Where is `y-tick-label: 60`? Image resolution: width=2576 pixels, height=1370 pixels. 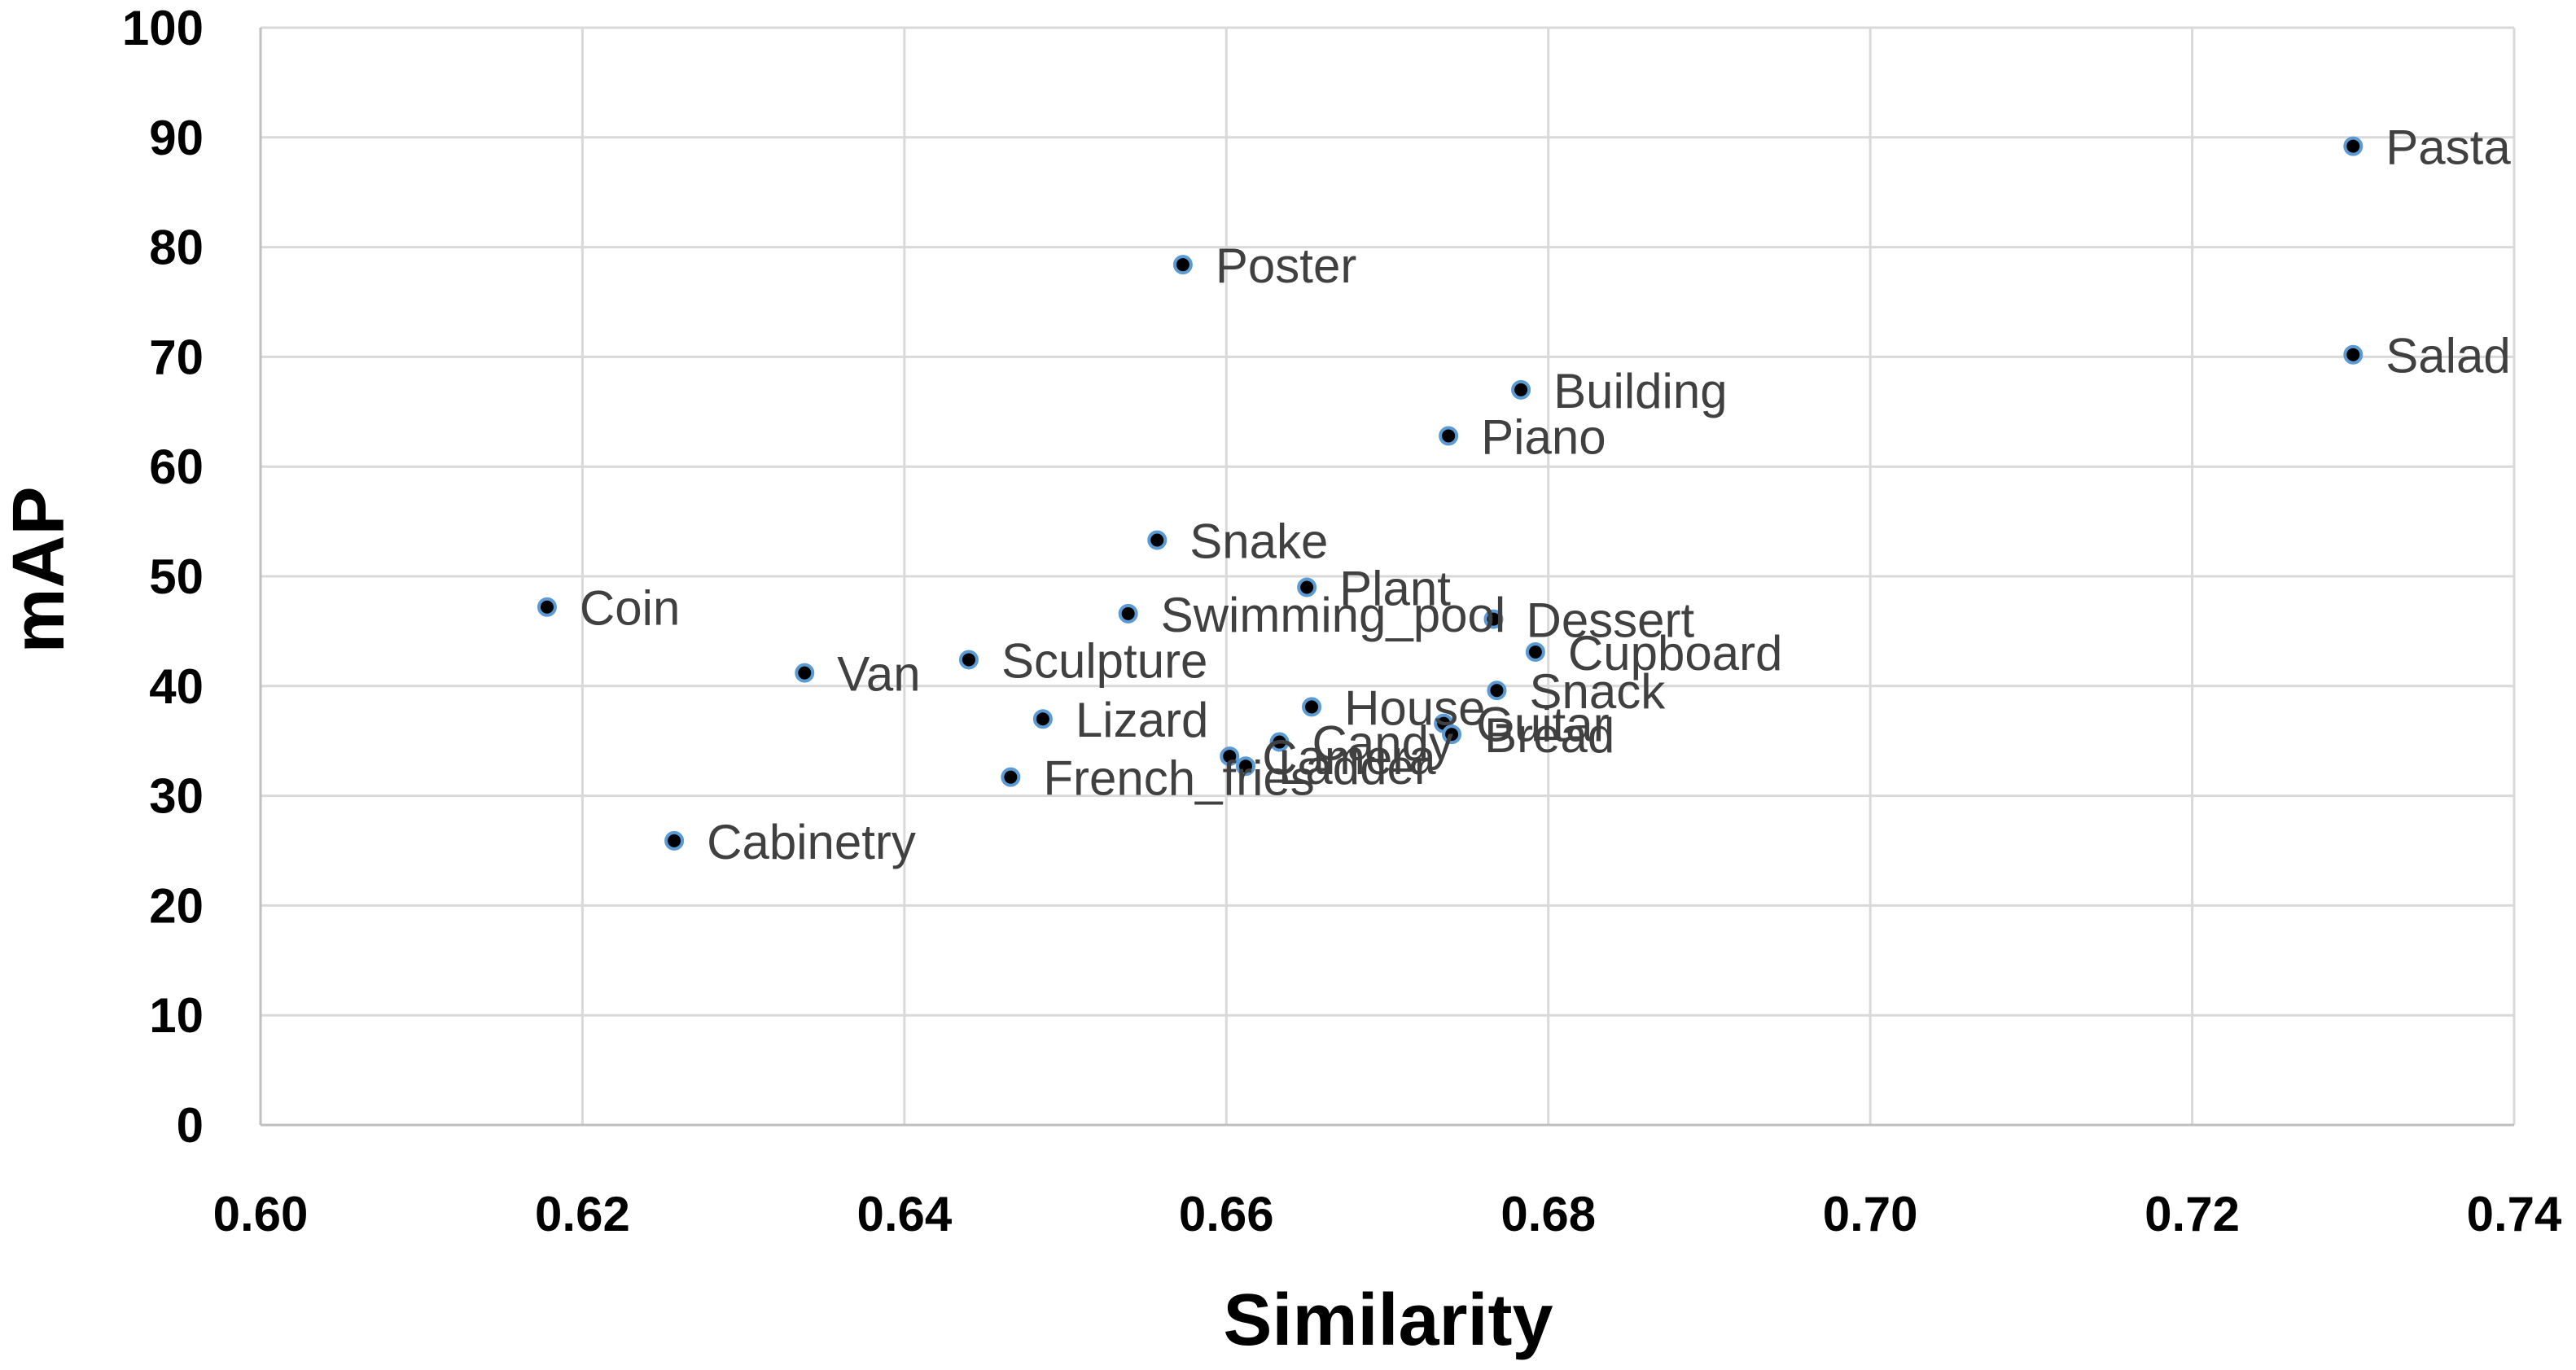 y-tick-label: 60 is located at coordinates (176, 467).